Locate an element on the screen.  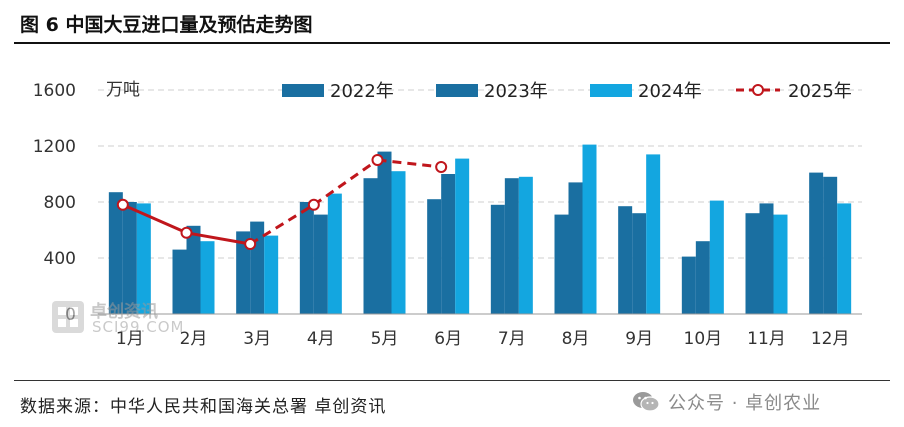
bar-2023年-9月 is located at coordinates (639, 263).